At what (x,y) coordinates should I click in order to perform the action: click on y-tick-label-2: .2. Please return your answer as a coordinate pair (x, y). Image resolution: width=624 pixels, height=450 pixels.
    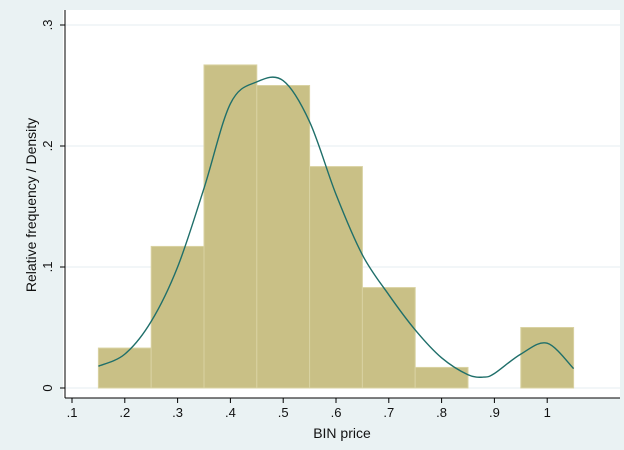
    Looking at the image, I should click on (47, 146).